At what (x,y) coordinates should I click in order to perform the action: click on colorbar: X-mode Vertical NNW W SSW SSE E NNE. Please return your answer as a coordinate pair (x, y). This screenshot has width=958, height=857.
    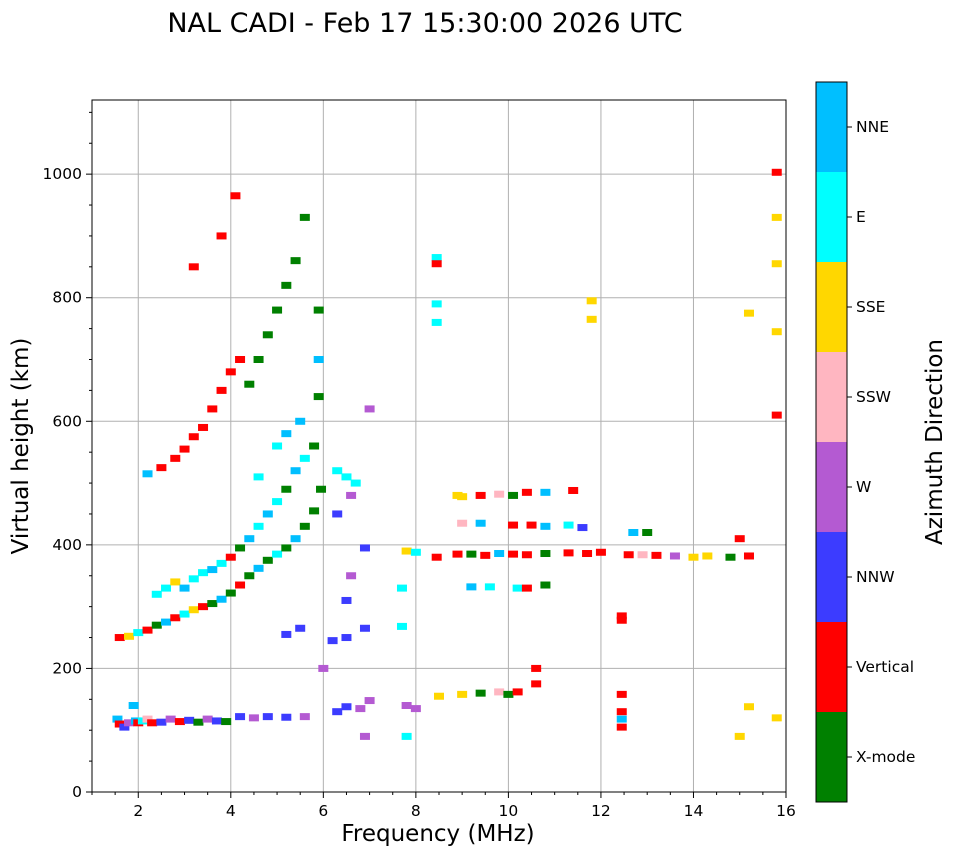
    Looking at the image, I should click on (865, 442).